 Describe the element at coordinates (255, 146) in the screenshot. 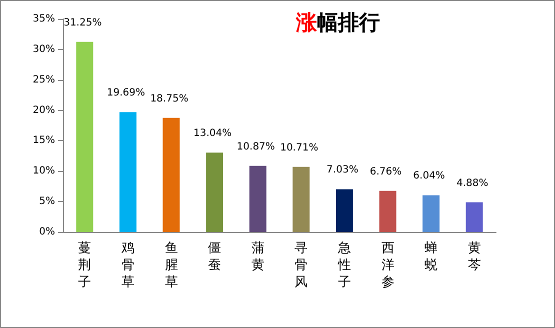

I see `data-label: 10.87%` at that location.